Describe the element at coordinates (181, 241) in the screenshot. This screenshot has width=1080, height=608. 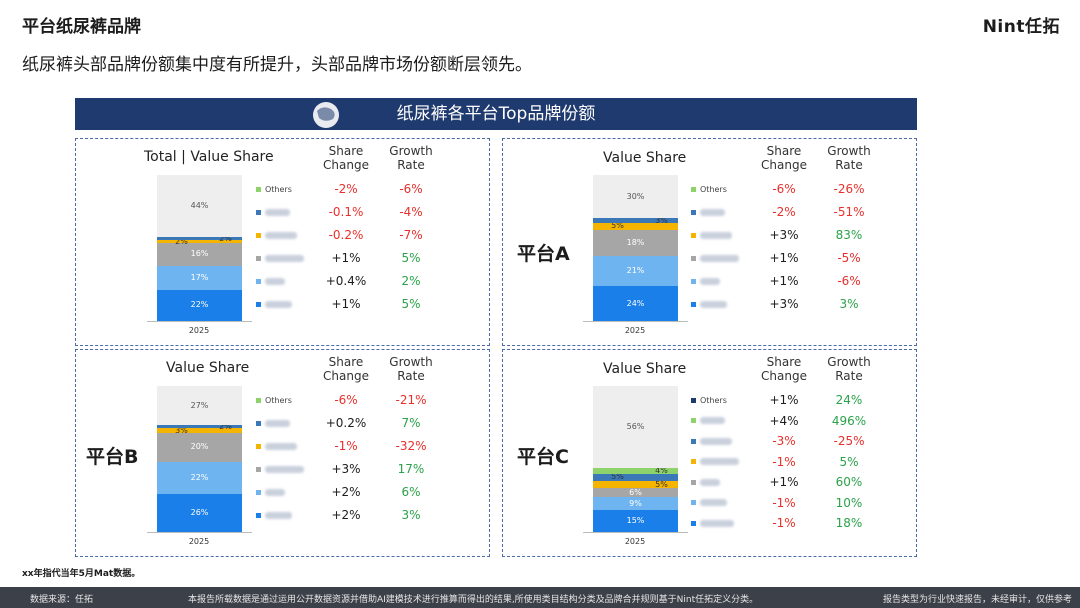
I see `bar-segment-label: 2%` at that location.